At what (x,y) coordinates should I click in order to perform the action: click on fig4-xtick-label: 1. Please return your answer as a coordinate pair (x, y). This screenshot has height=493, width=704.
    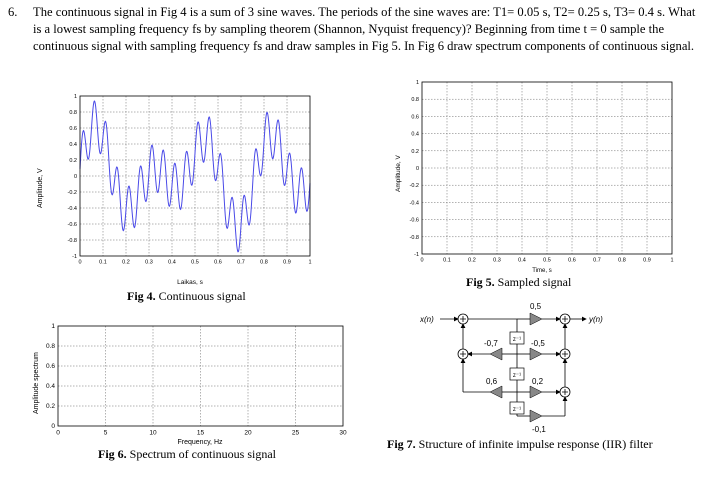
    Looking at the image, I should click on (309, 263).